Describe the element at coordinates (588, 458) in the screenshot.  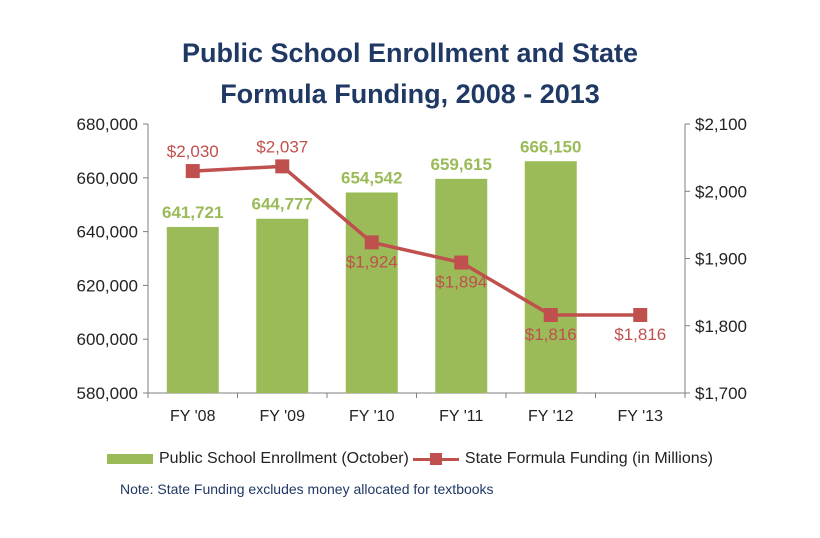
I see `legend-label-funding: State Formula Funding (in Millions)` at that location.